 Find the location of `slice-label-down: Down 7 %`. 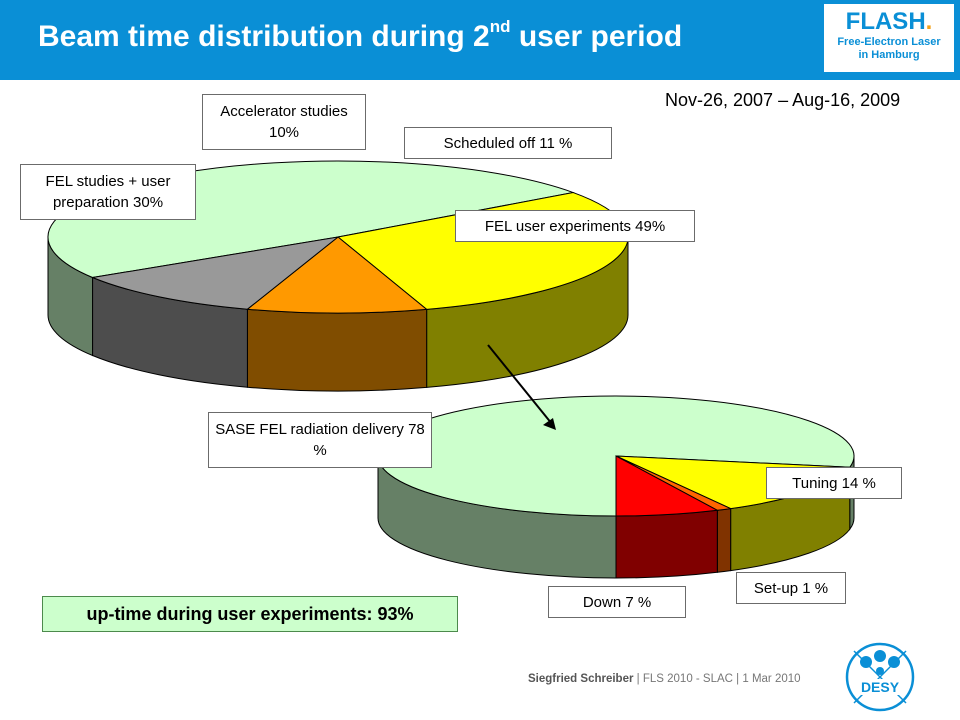

slice-label-down: Down 7 % is located at coordinates (617, 602).